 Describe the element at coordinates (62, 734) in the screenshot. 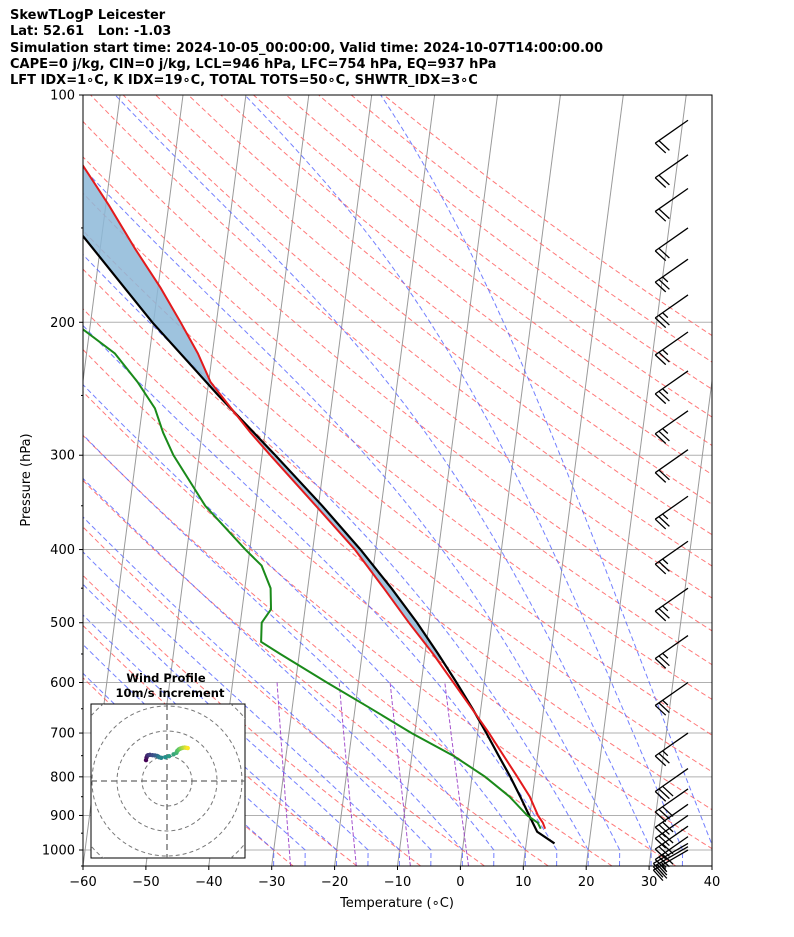

I see `y-tick-label: 700` at that location.